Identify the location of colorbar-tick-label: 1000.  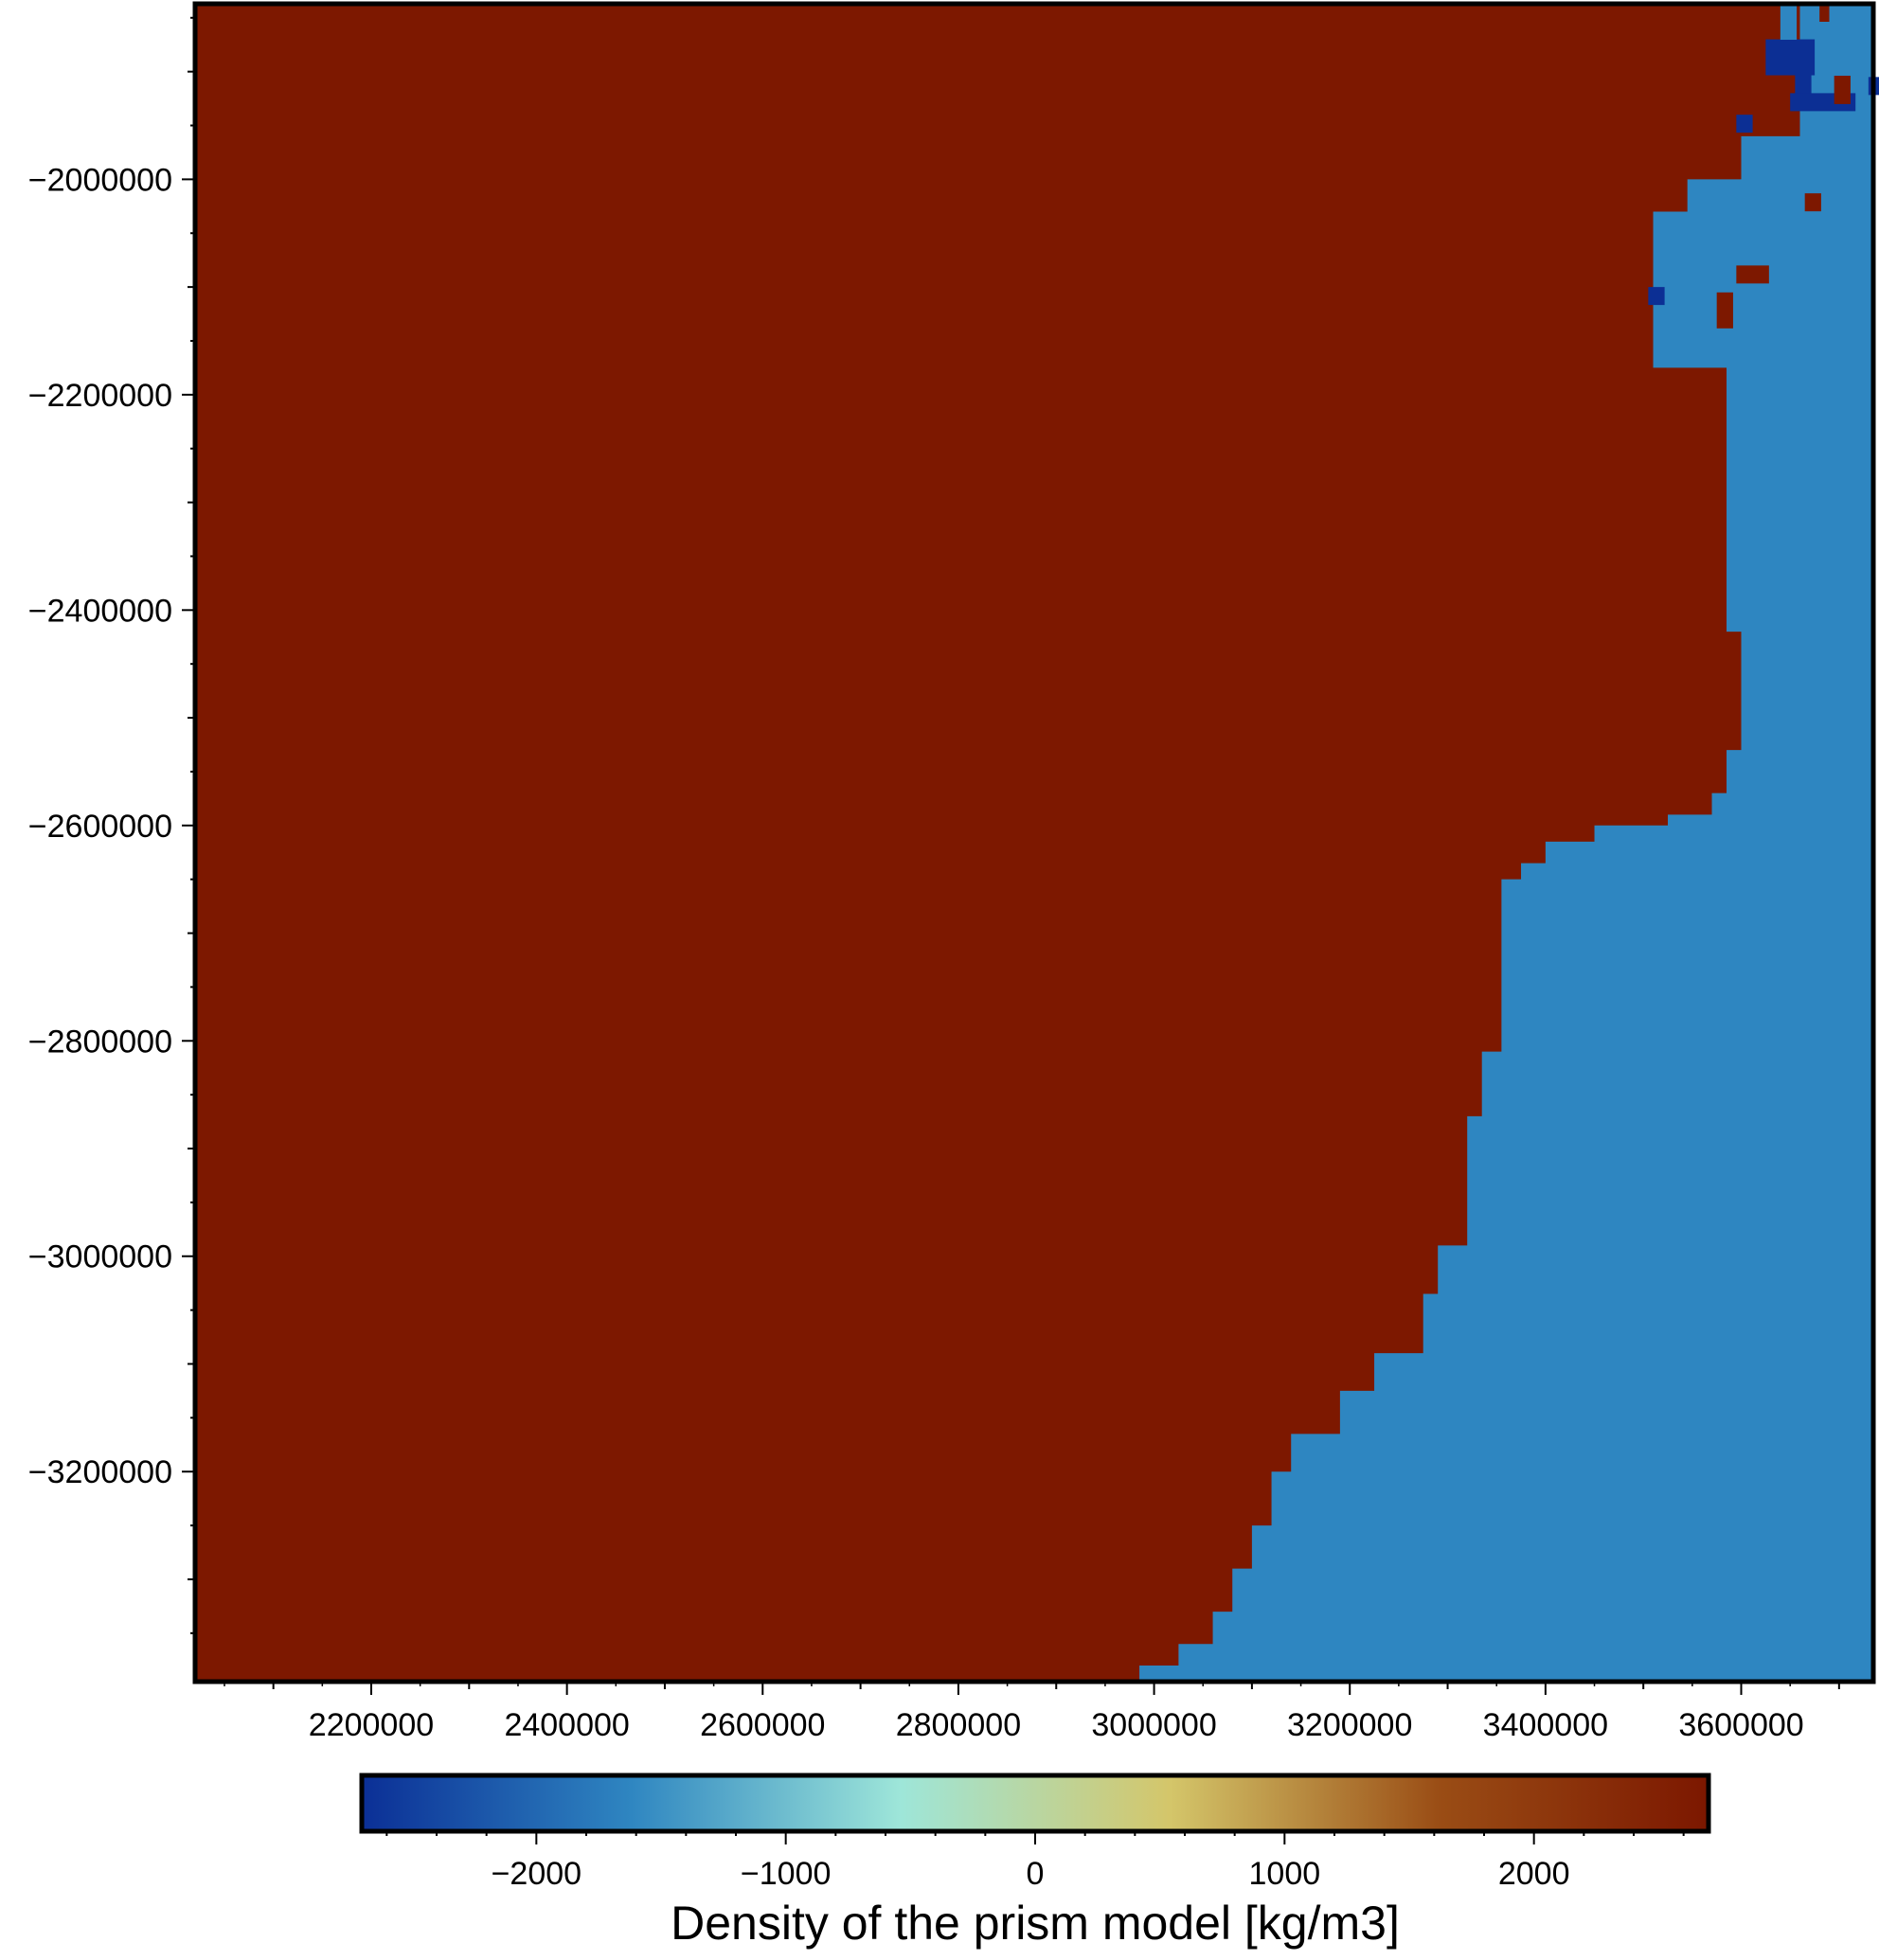
(1285, 1874).